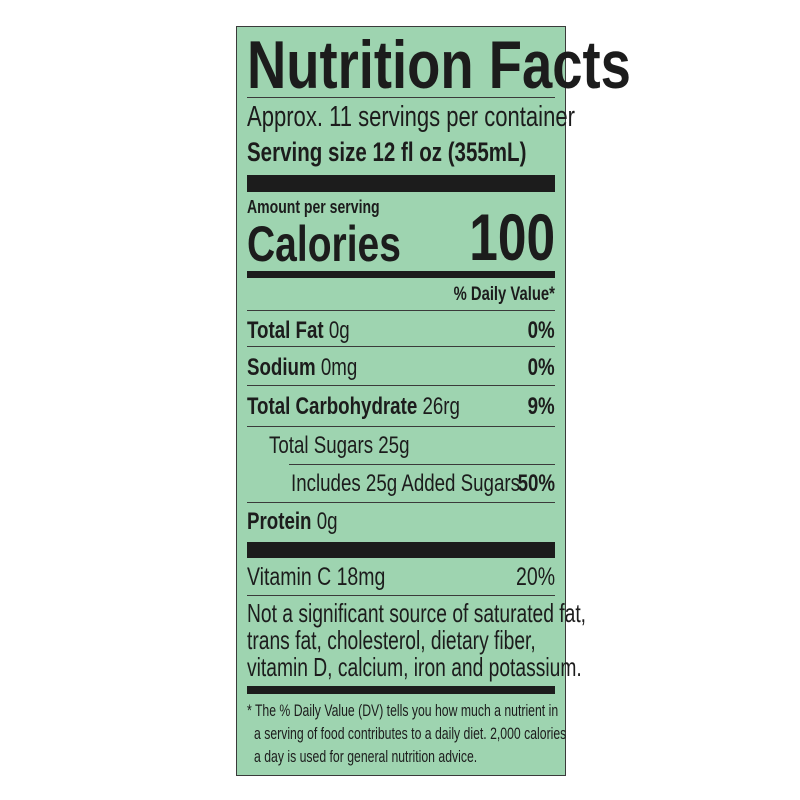 The image size is (800, 800). I want to click on not-significant-line: vitamin D, calcium, iron and potassium., so click(414, 667).